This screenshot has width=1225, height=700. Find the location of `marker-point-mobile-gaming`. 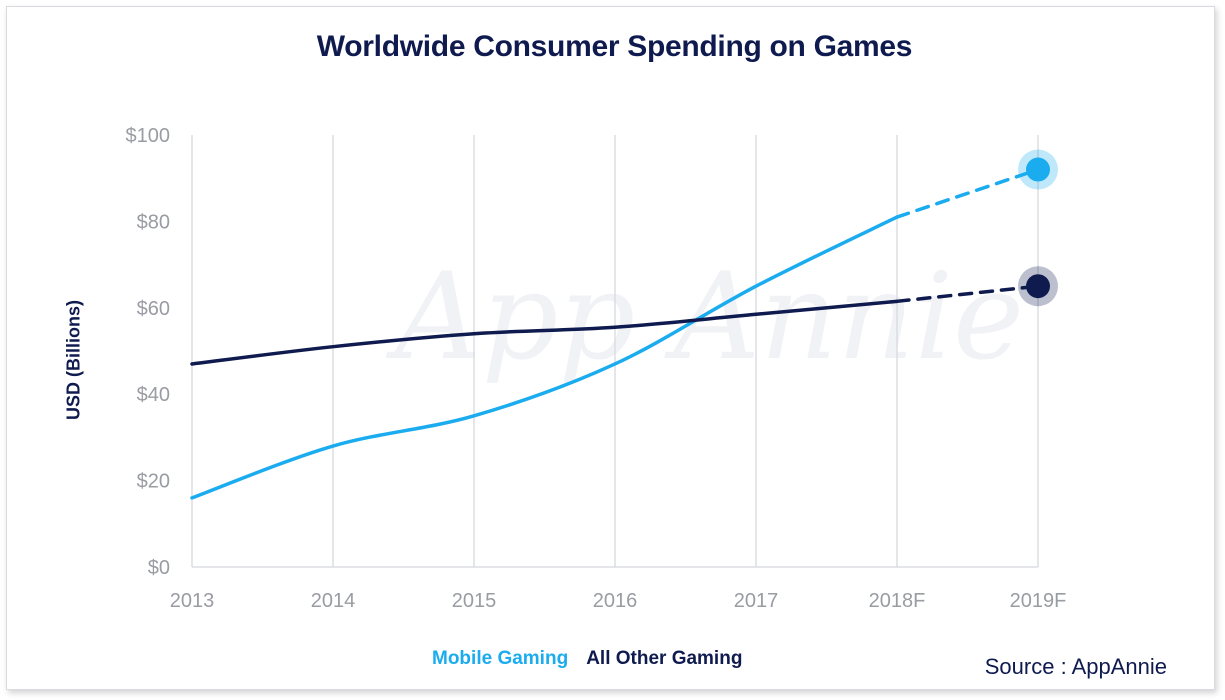

marker-point-mobile-gaming is located at coordinates (1038, 169).